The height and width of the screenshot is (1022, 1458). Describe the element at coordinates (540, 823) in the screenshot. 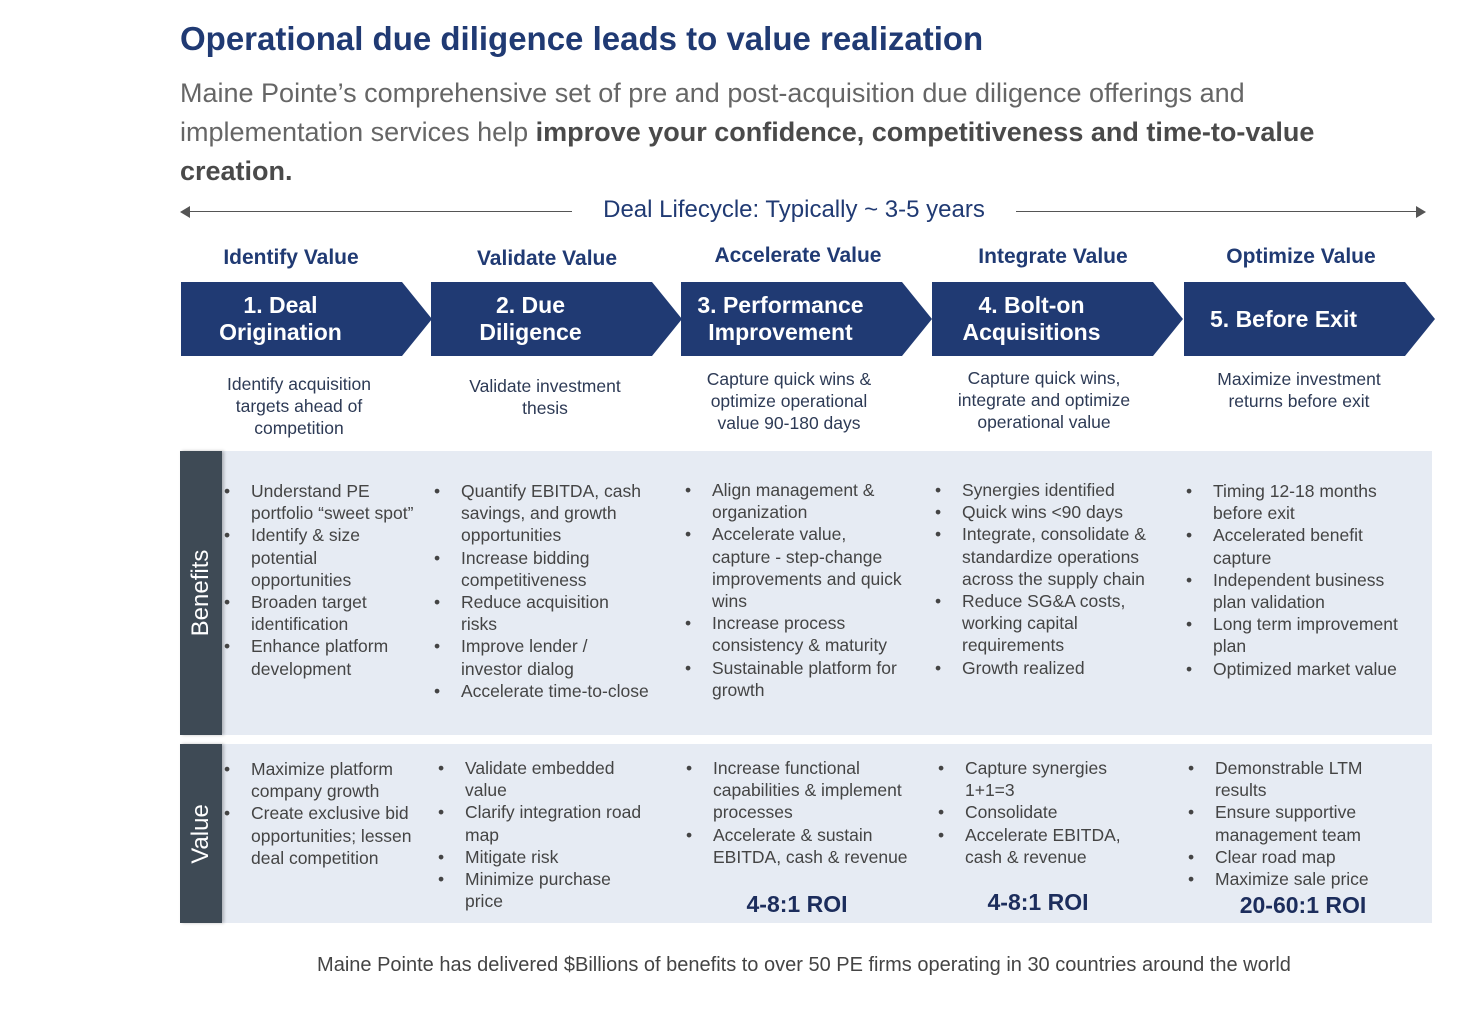

I see `list-item: Clarify integration road map` at that location.